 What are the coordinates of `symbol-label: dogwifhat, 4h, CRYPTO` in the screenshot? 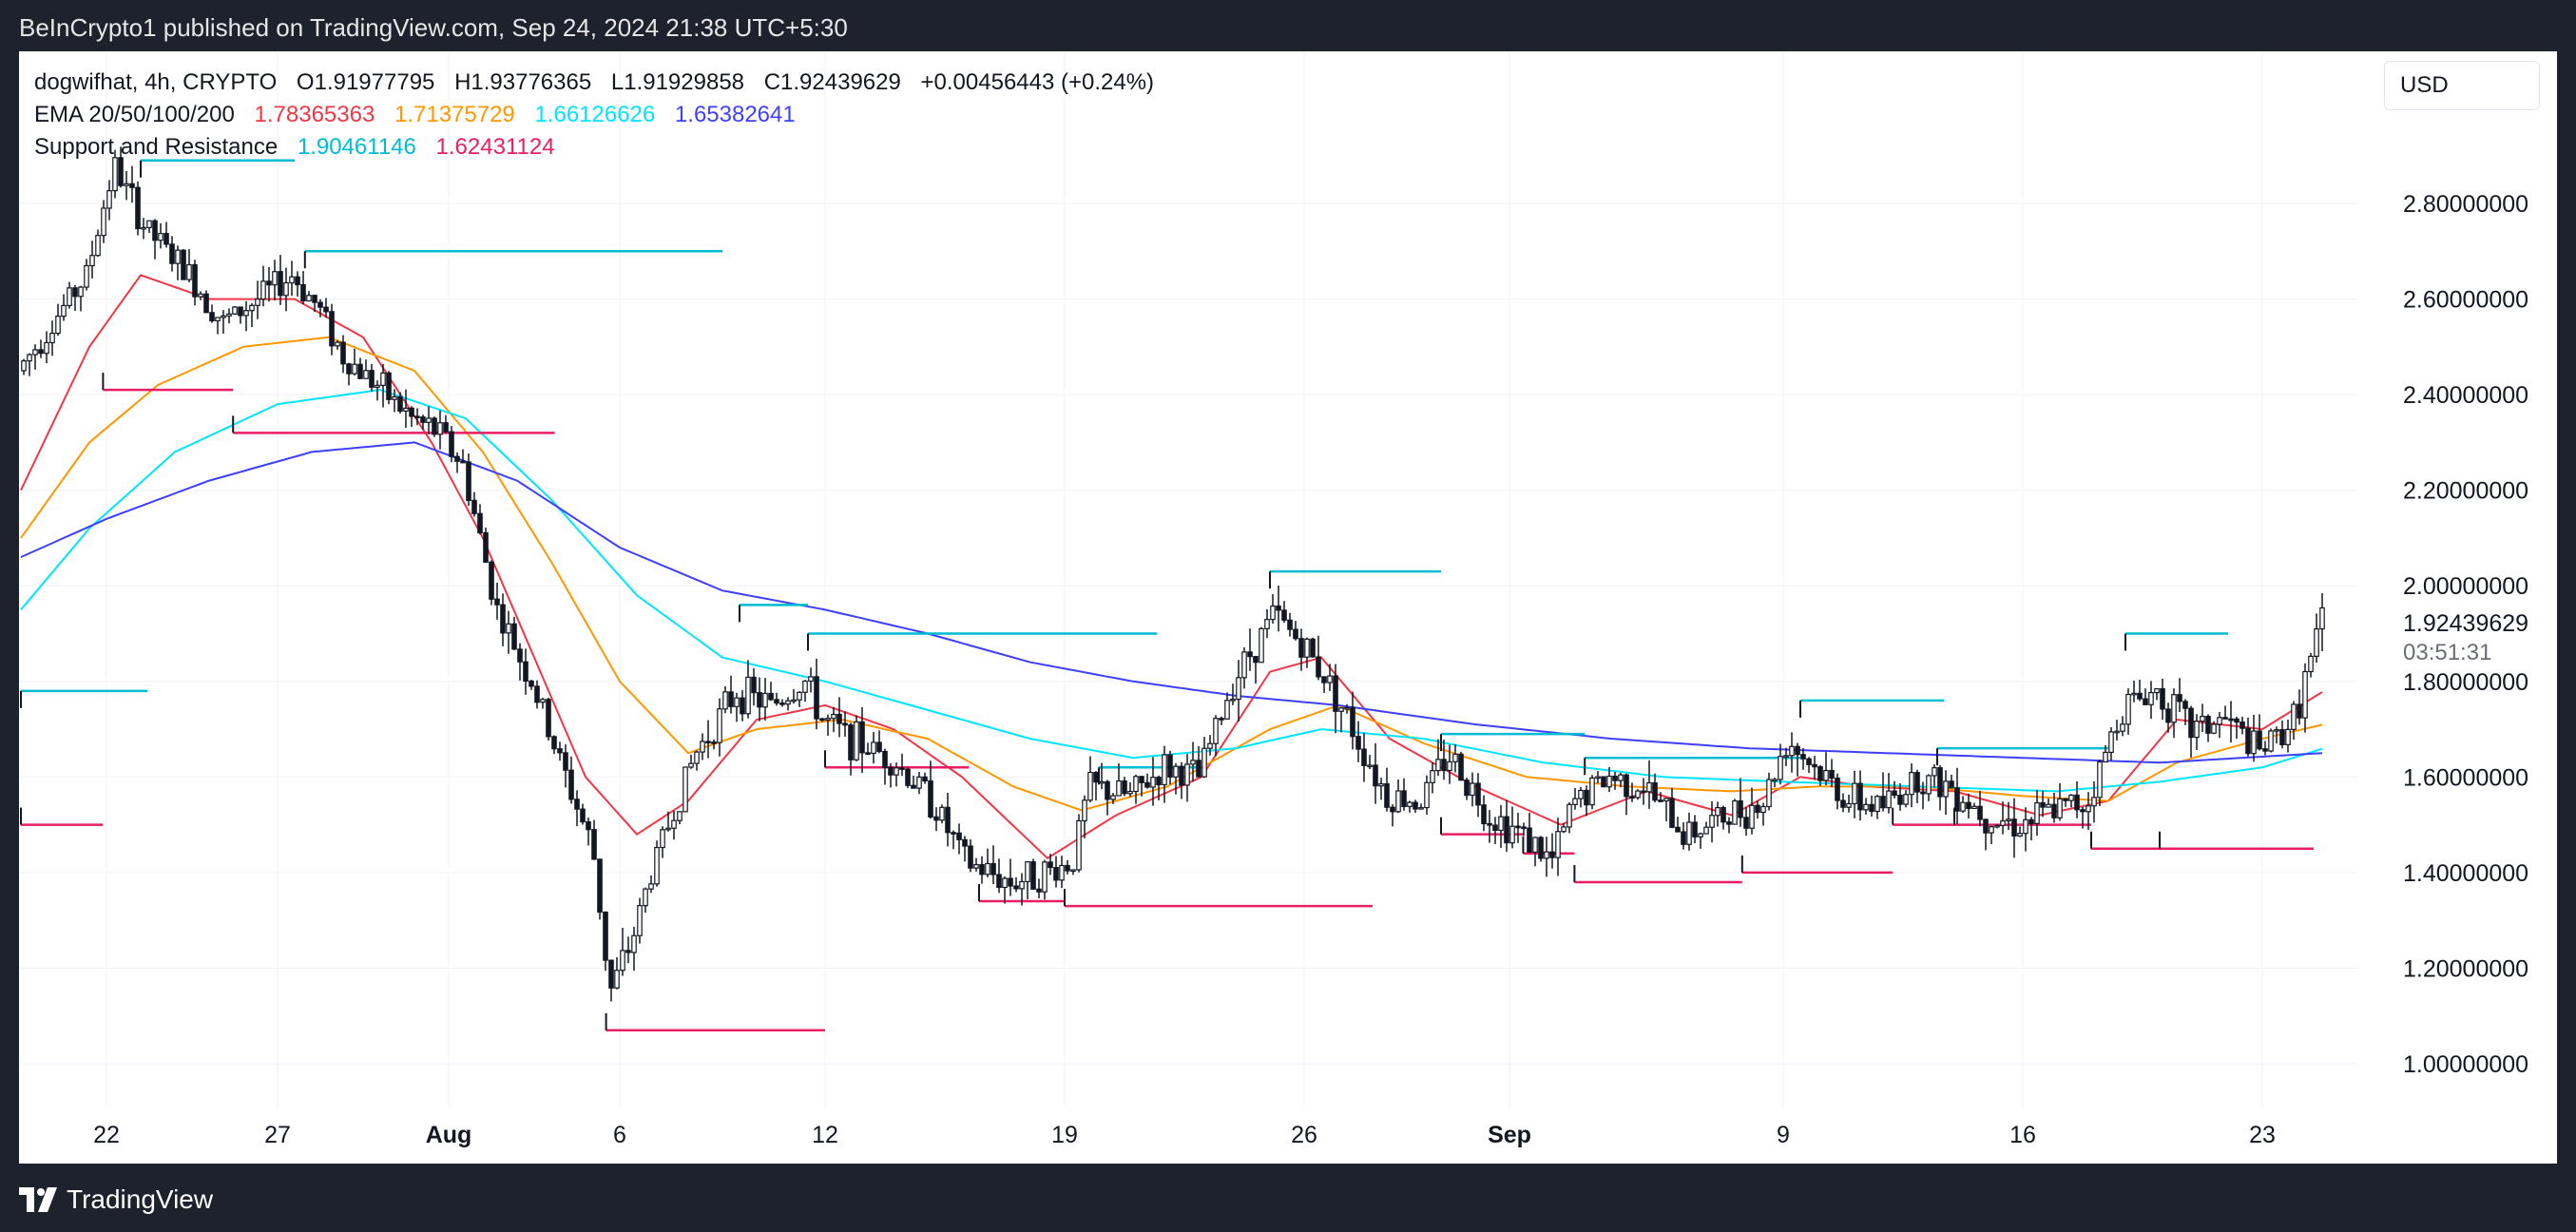 It's located at (156, 82).